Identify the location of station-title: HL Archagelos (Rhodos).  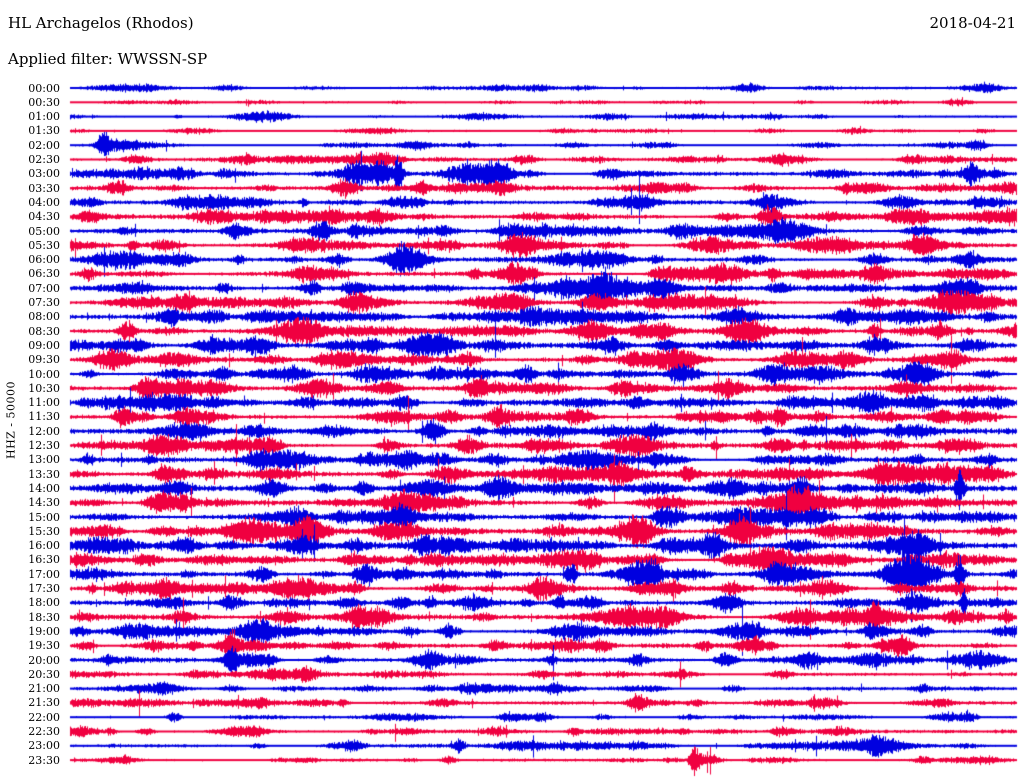
(101, 23).